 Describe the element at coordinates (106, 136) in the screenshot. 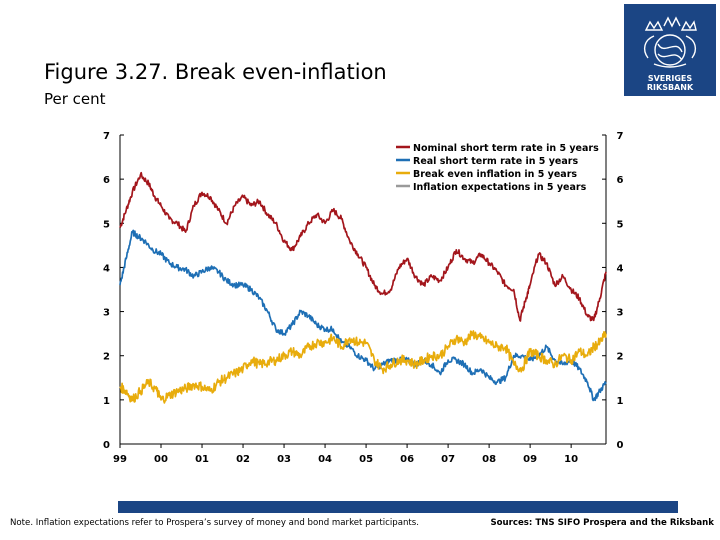

I see `y-tick-label-left: 7` at that location.